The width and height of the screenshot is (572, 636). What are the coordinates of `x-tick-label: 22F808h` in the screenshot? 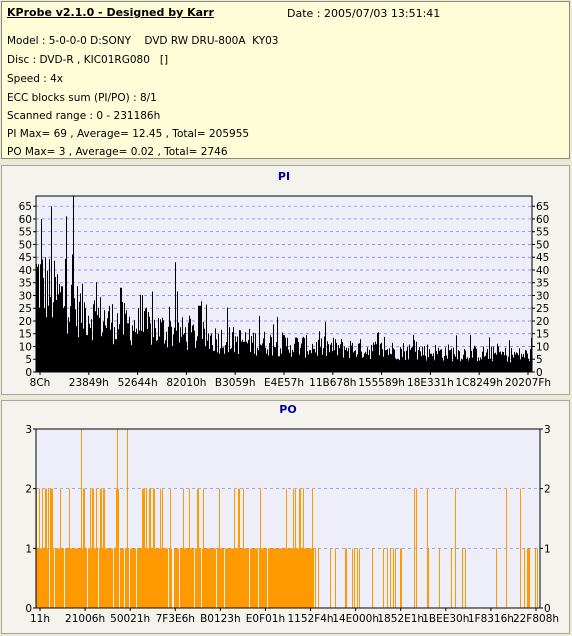 It's located at (536, 619).